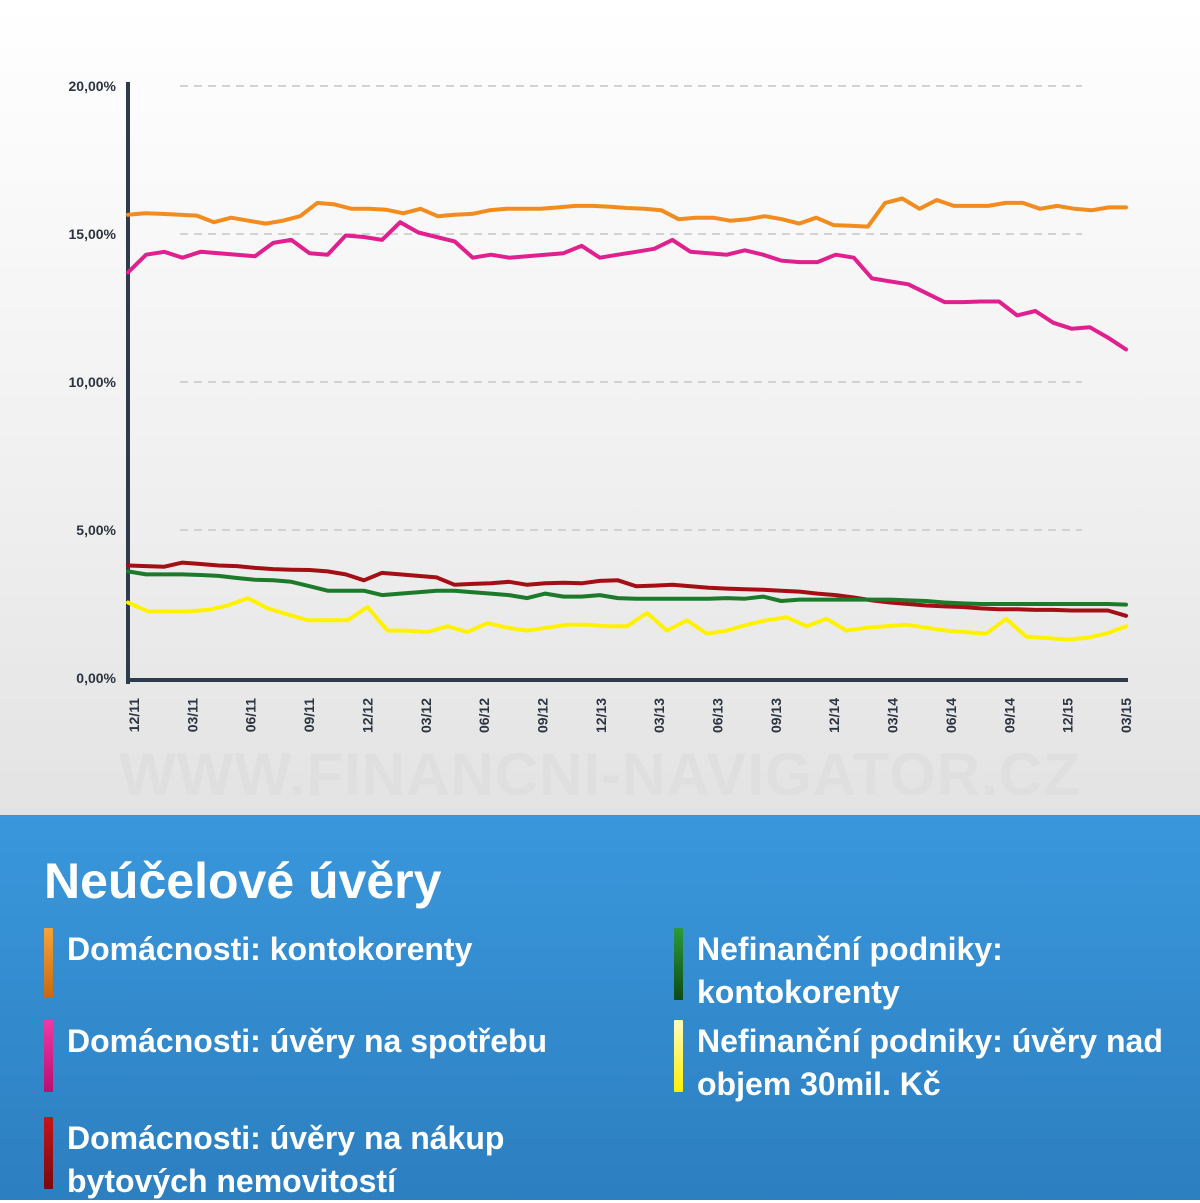  Describe the element at coordinates (243, 881) in the screenshot. I see `chart-title: Neúčelové úvěry` at that location.